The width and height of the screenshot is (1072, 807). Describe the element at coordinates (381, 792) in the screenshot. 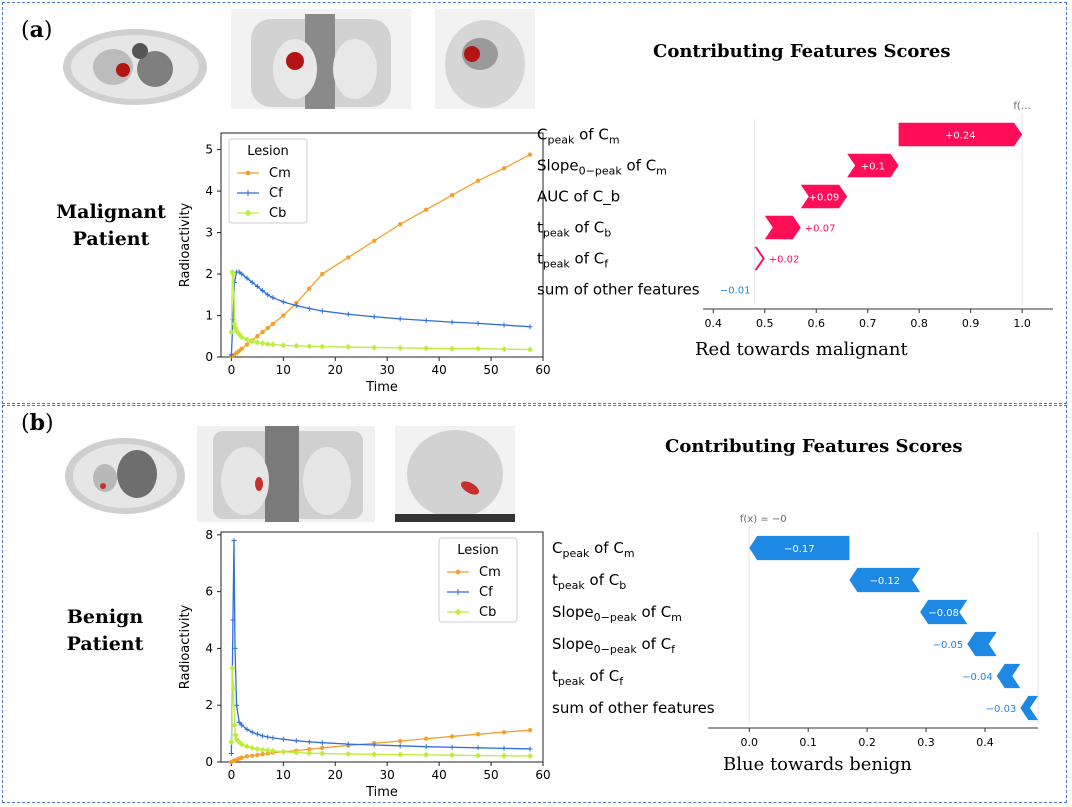

I see `x-axis-label: Time` at that location.